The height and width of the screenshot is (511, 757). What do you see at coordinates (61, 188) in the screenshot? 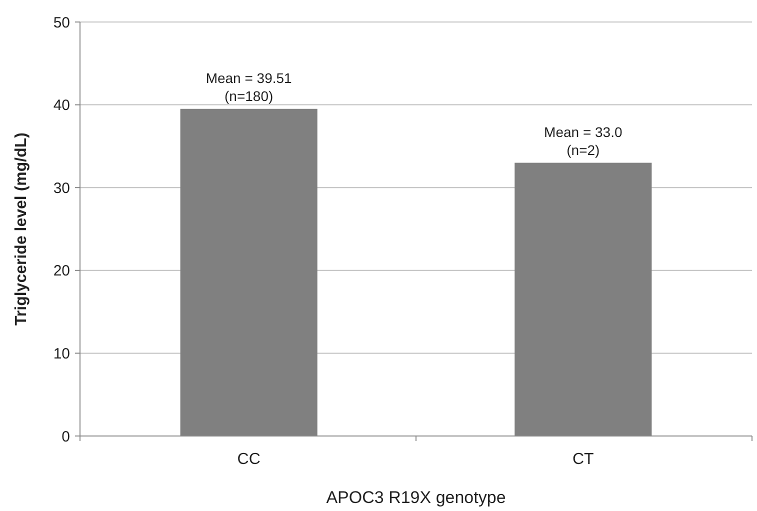
I see `y-tick-label: 30` at bounding box center [61, 188].